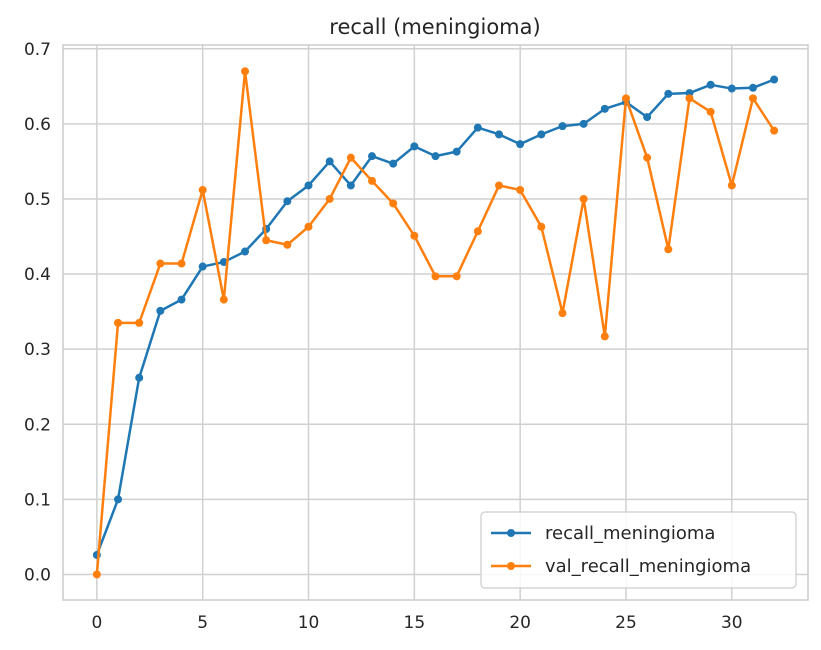 The image size is (821, 650). Describe the element at coordinates (309, 623) in the screenshot. I see `x-tick-label: 10` at that location.